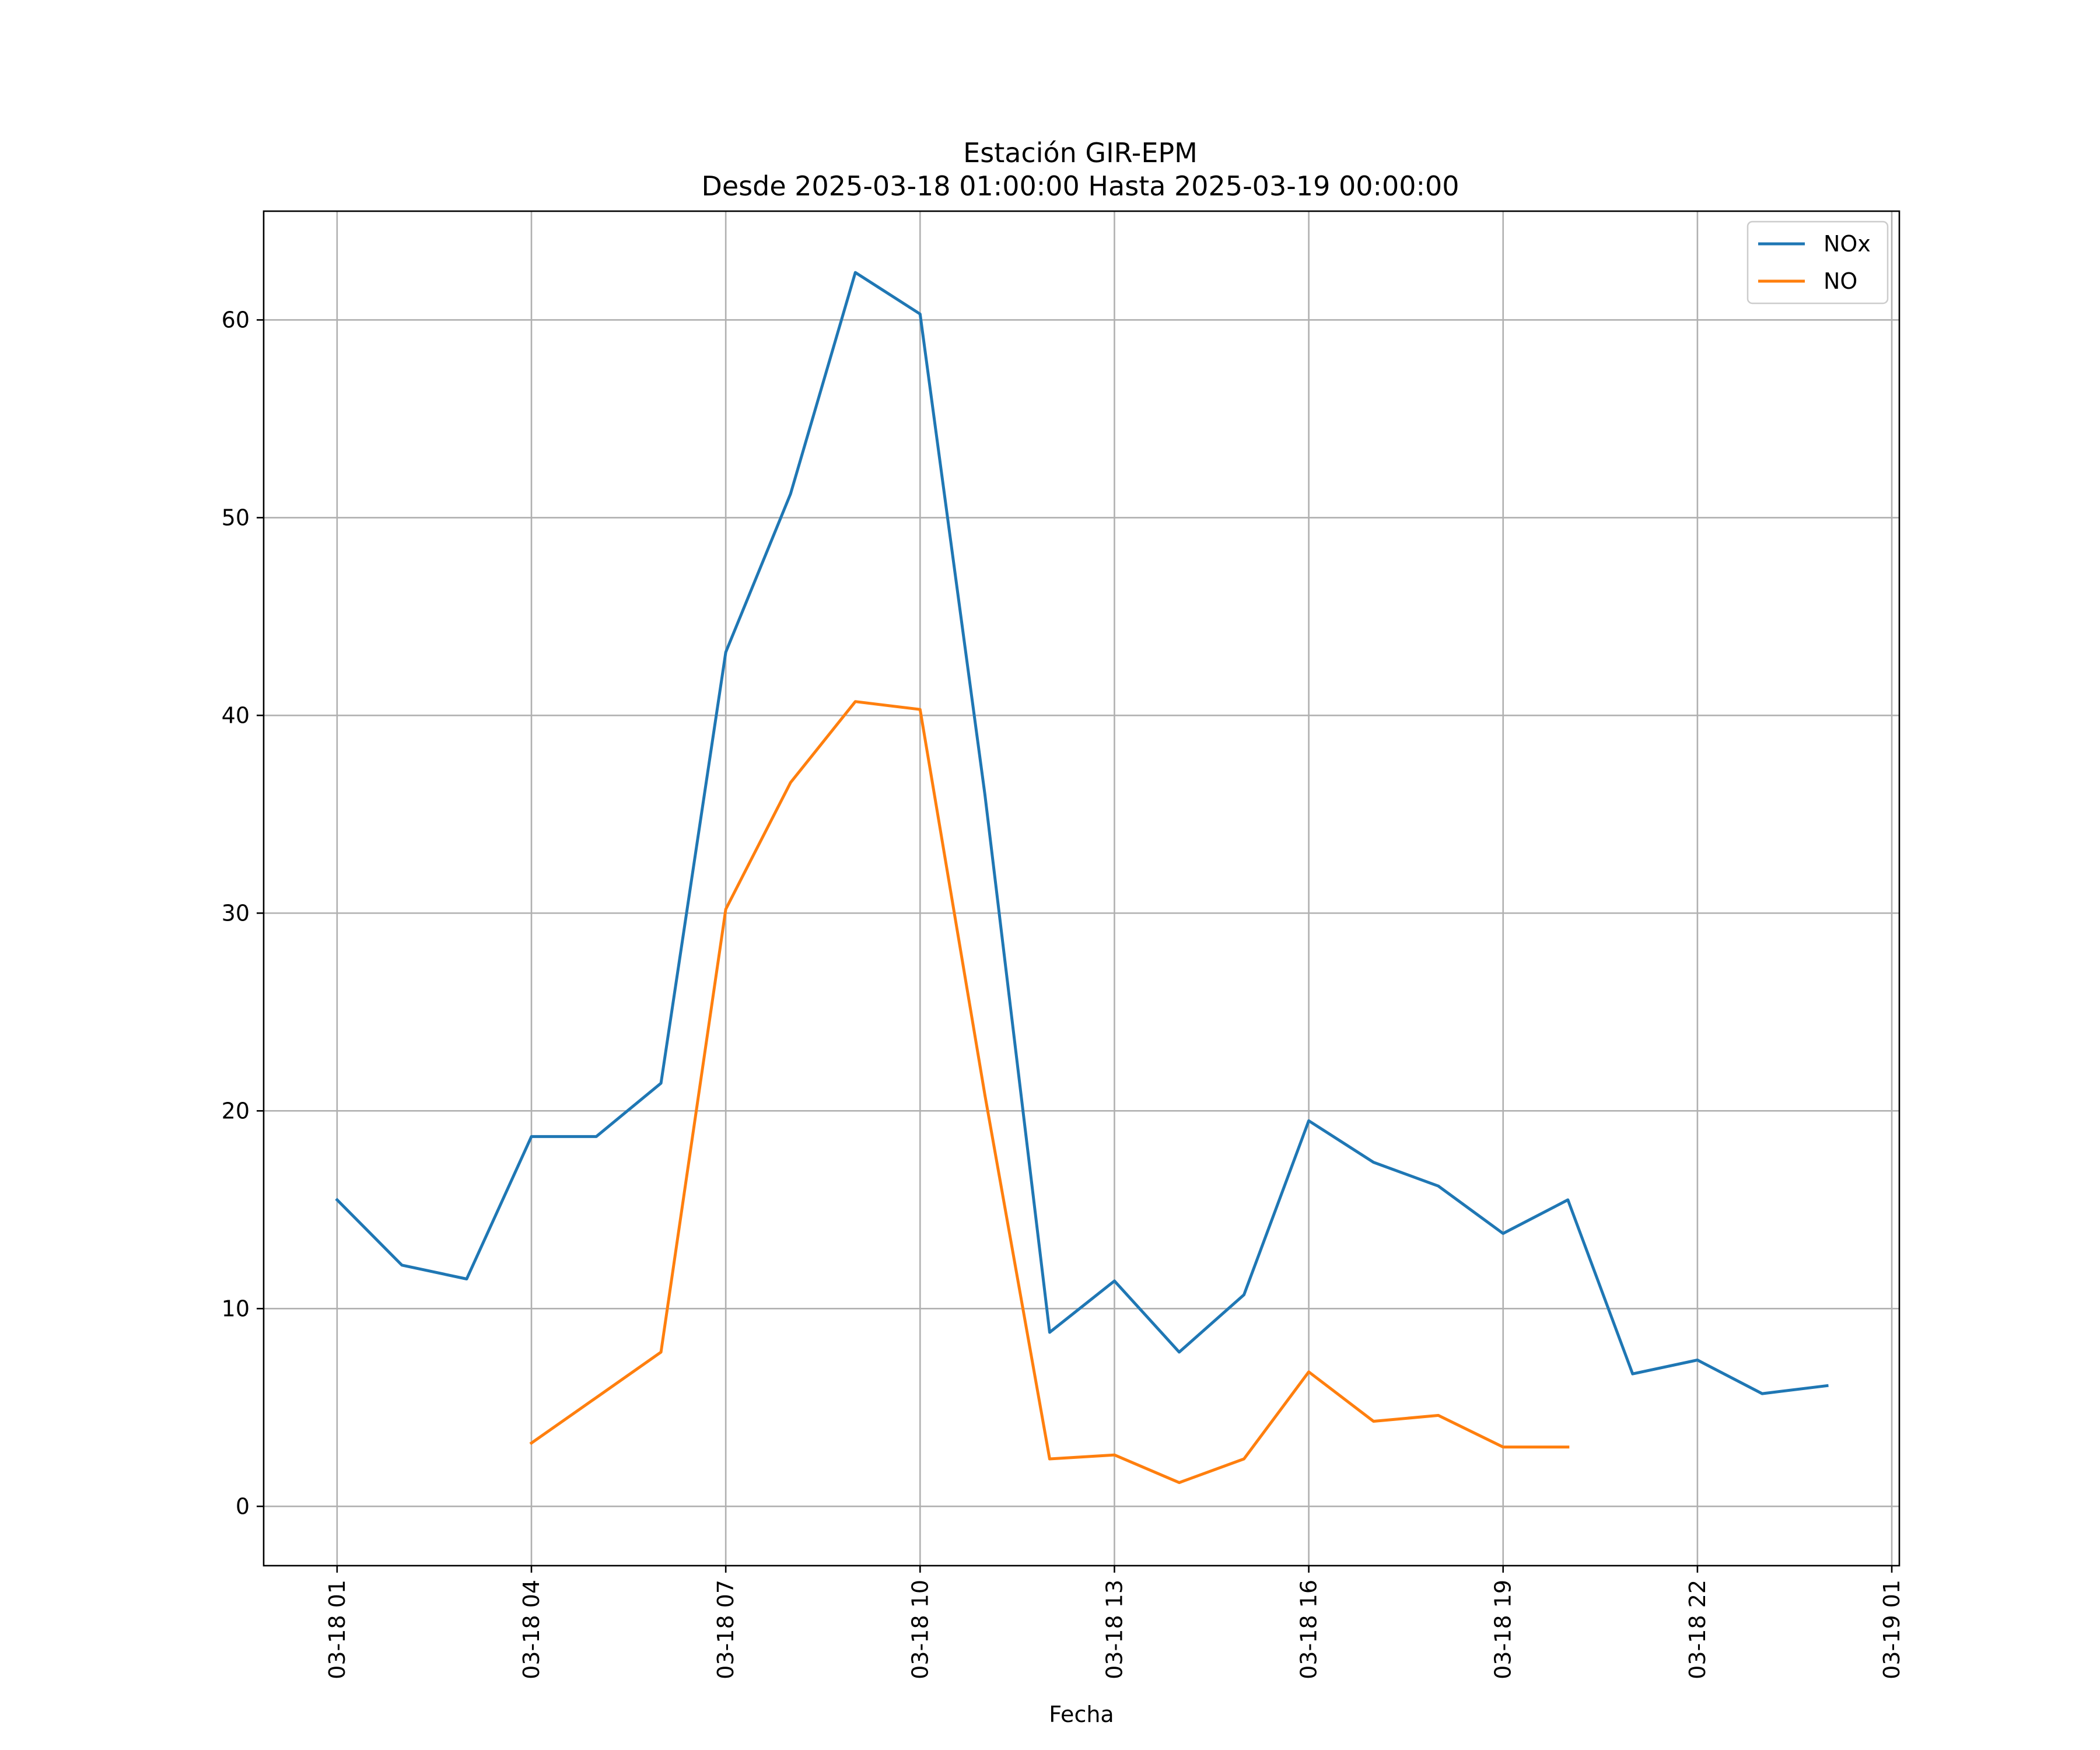 The image size is (2100, 1750). I want to click on x-axis-label: Fecha, so click(1081, 1714).